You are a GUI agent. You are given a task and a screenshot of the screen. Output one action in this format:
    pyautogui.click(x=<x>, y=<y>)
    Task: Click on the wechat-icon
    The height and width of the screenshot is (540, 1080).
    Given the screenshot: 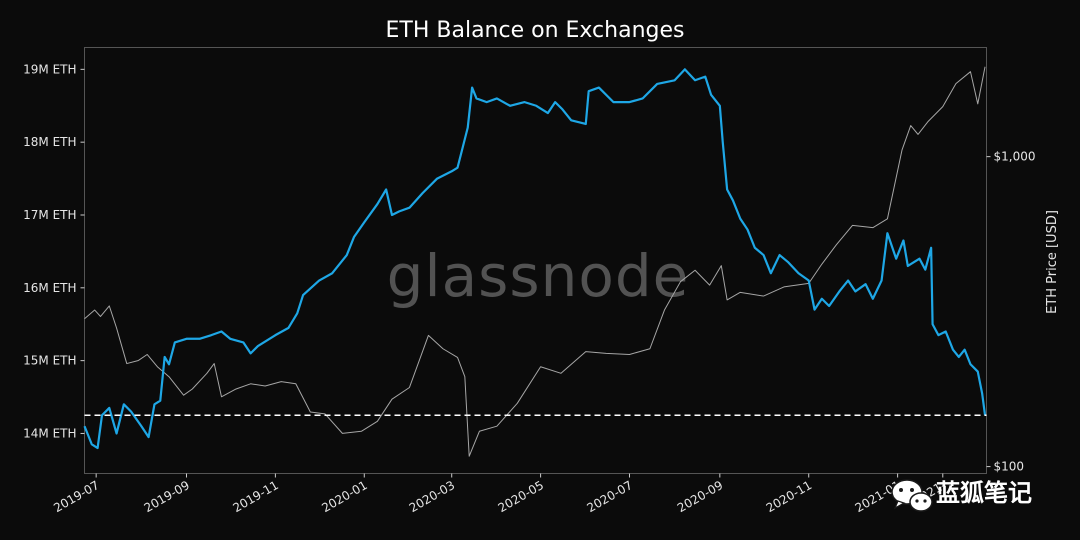 What is the action you would take?
    pyautogui.click(x=912, y=495)
    